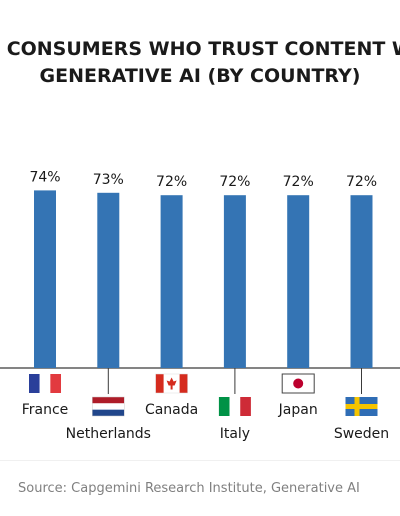 This screenshot has width=400, height=516. Describe the element at coordinates (45, 279) in the screenshot. I see `bar-france` at that location.